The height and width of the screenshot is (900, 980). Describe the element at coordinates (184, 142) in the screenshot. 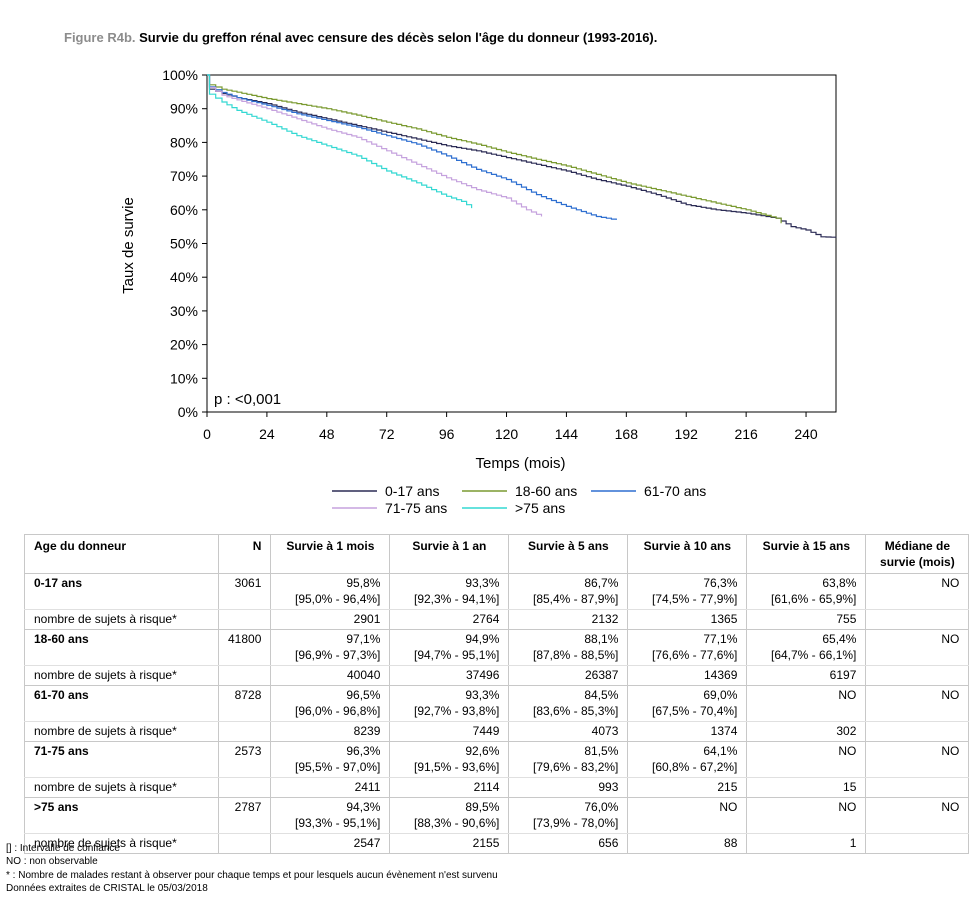

I see `y-tick-label: 80%` at that location.